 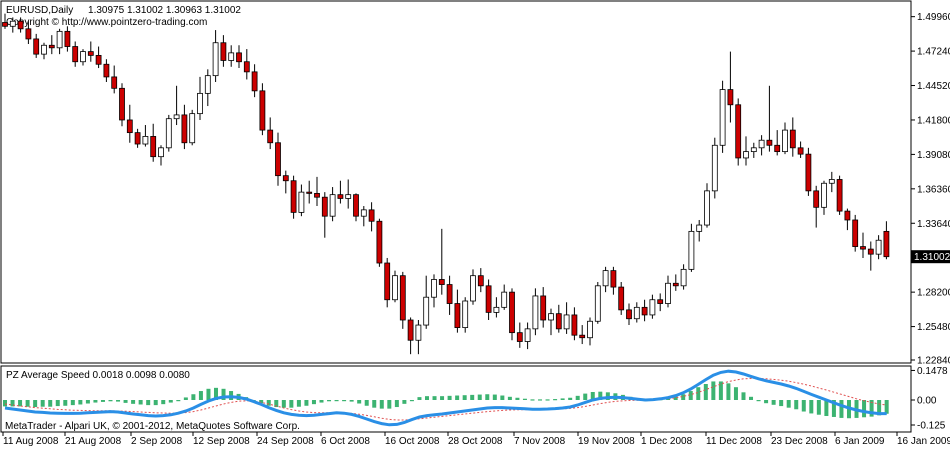 What do you see at coordinates (932, 371) in the screenshot?
I see `indicator-tick-label: 0.1478` at bounding box center [932, 371].